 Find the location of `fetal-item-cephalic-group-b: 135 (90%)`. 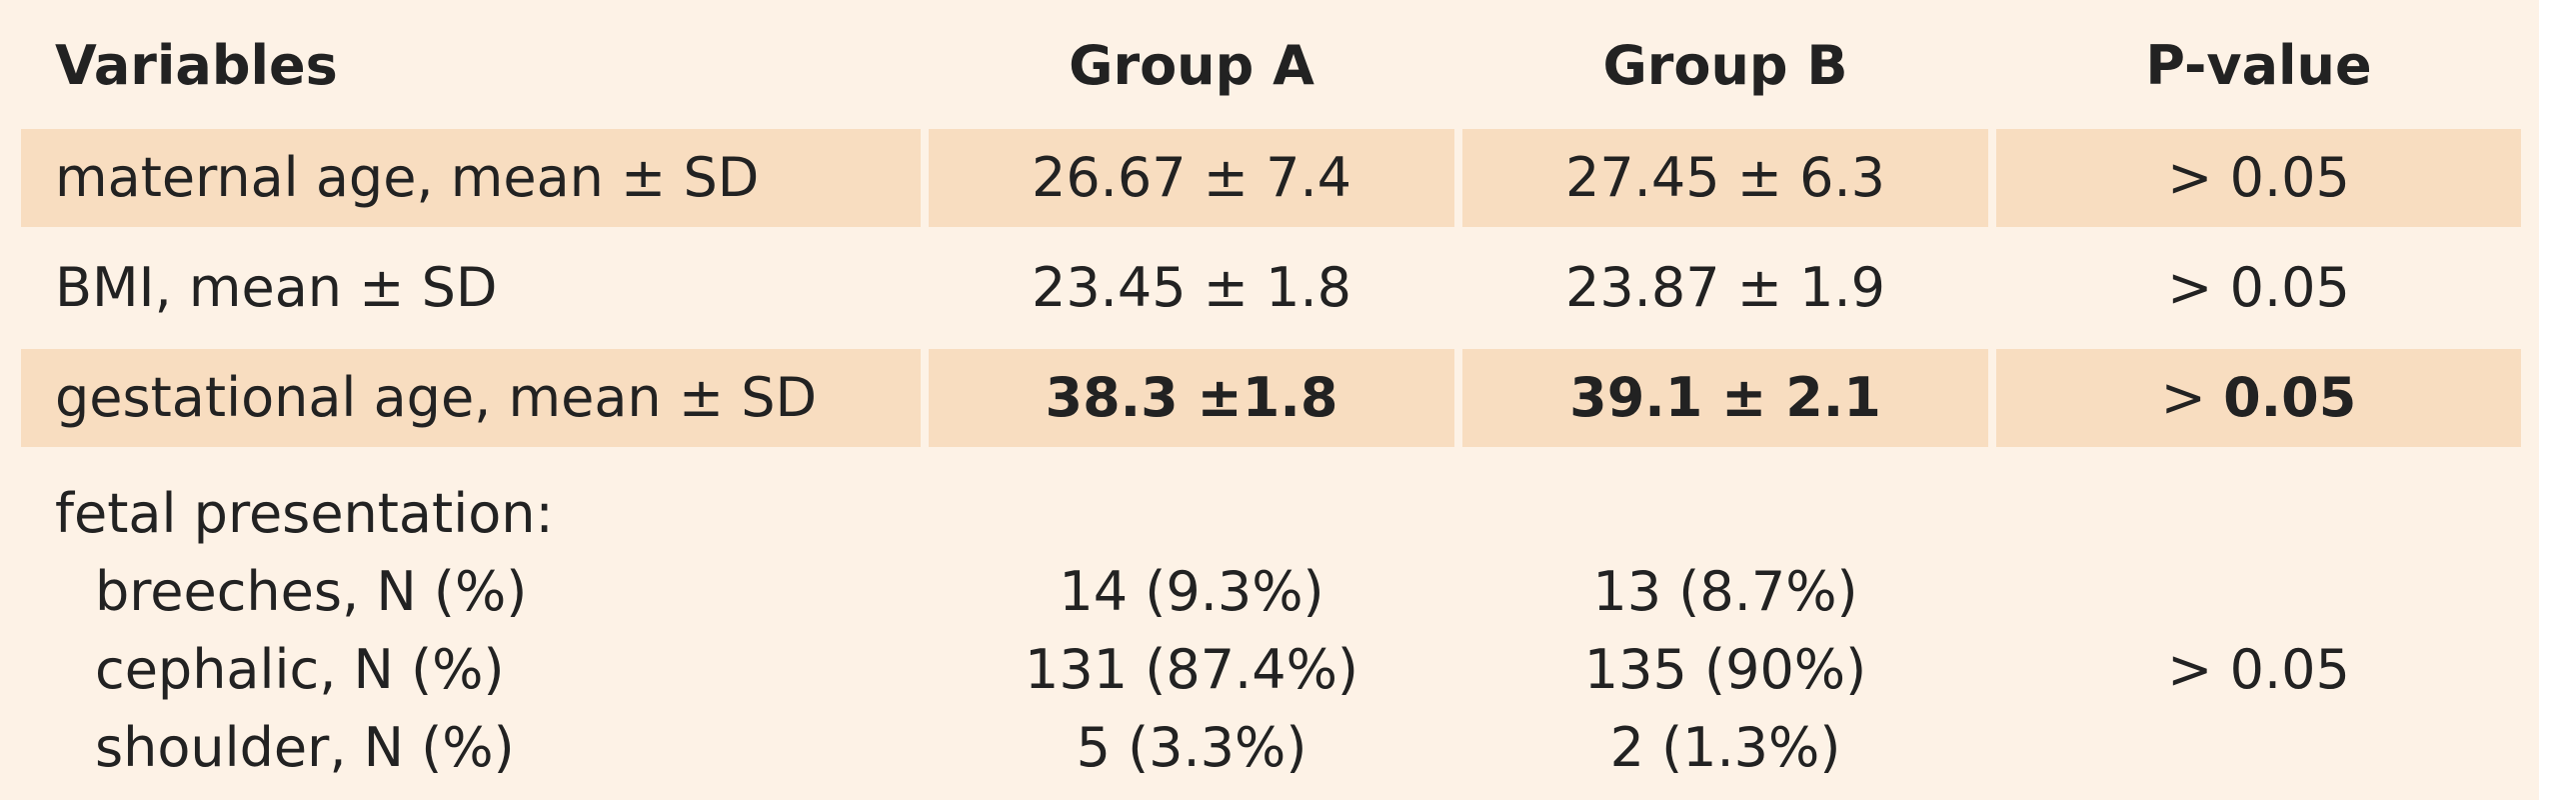

fetal-item-cephalic-group-b: 135 (90%) is located at coordinates (1725, 669).